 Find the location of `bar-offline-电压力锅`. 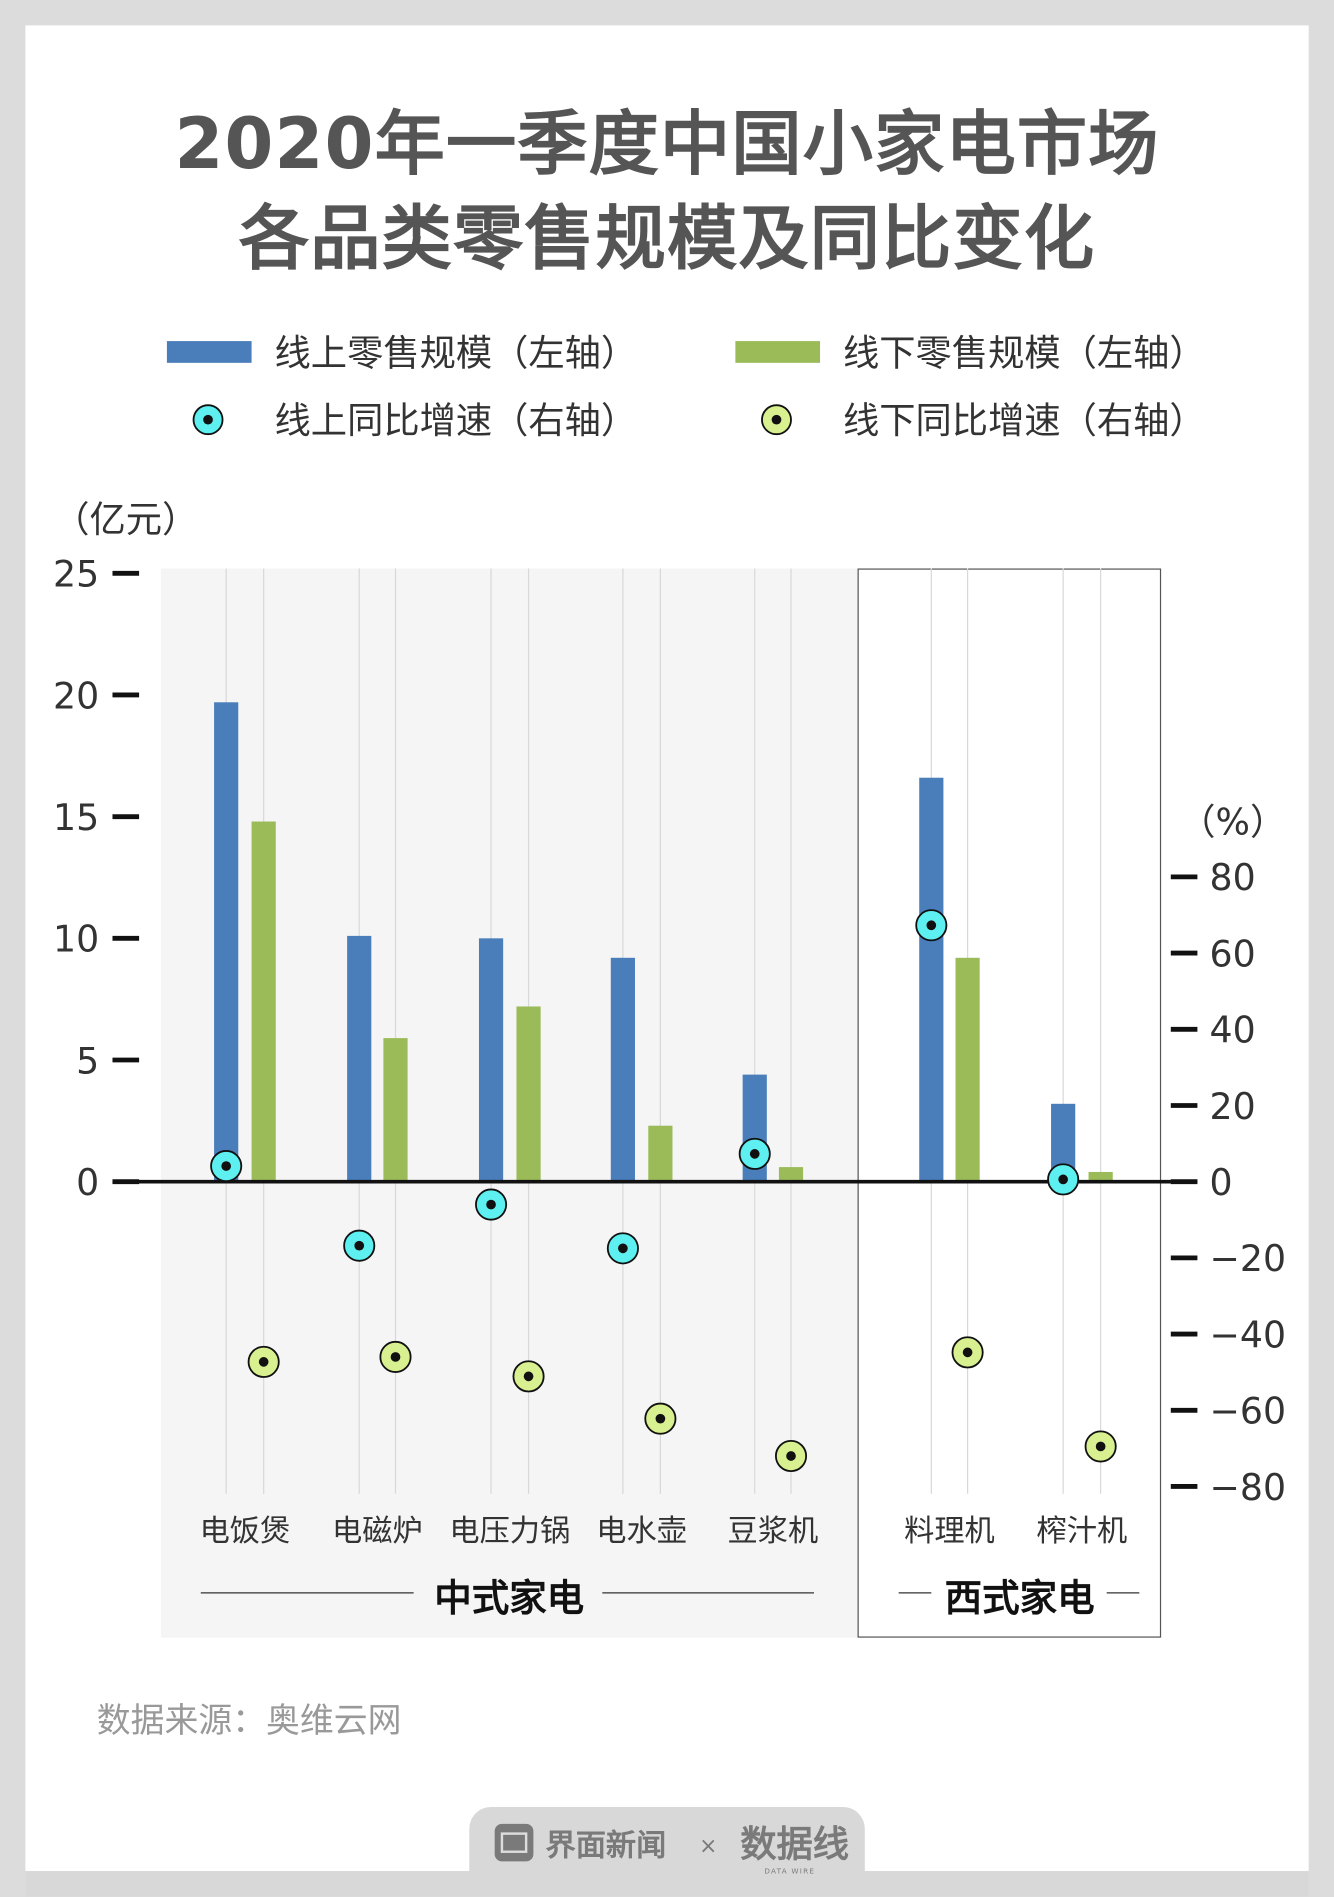

bar-offline-电压力锅 is located at coordinates (528, 1094).